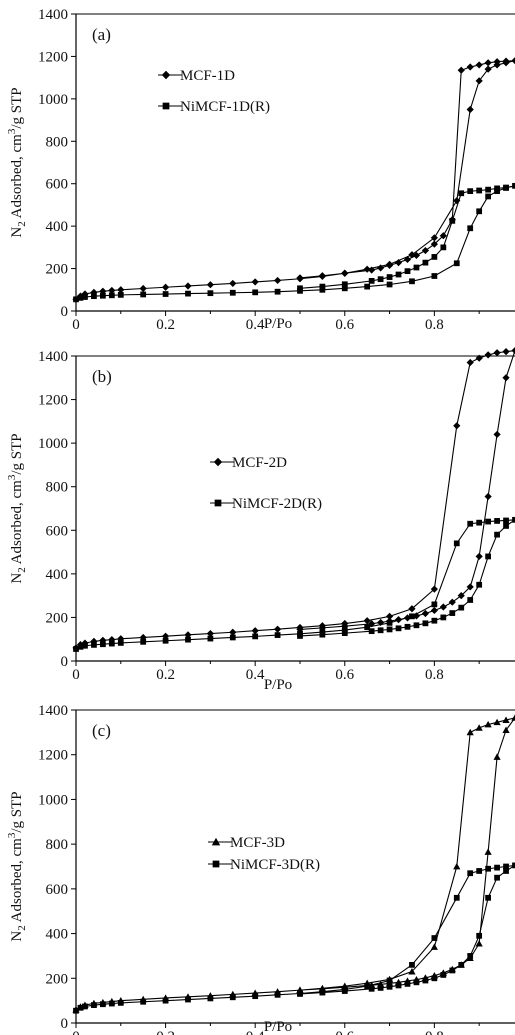  What do you see at coordinates (207, 76) in the screenshot?
I see `legend-label: MCF-1D` at bounding box center [207, 76].